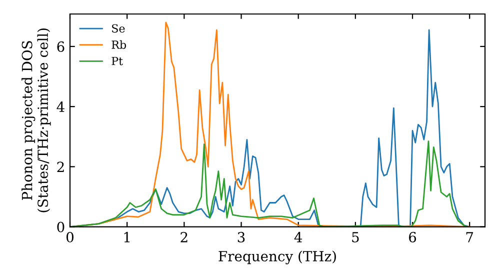  Describe the element at coordinates (127, 237) in the screenshot. I see `x-tick-label: 1` at that location.